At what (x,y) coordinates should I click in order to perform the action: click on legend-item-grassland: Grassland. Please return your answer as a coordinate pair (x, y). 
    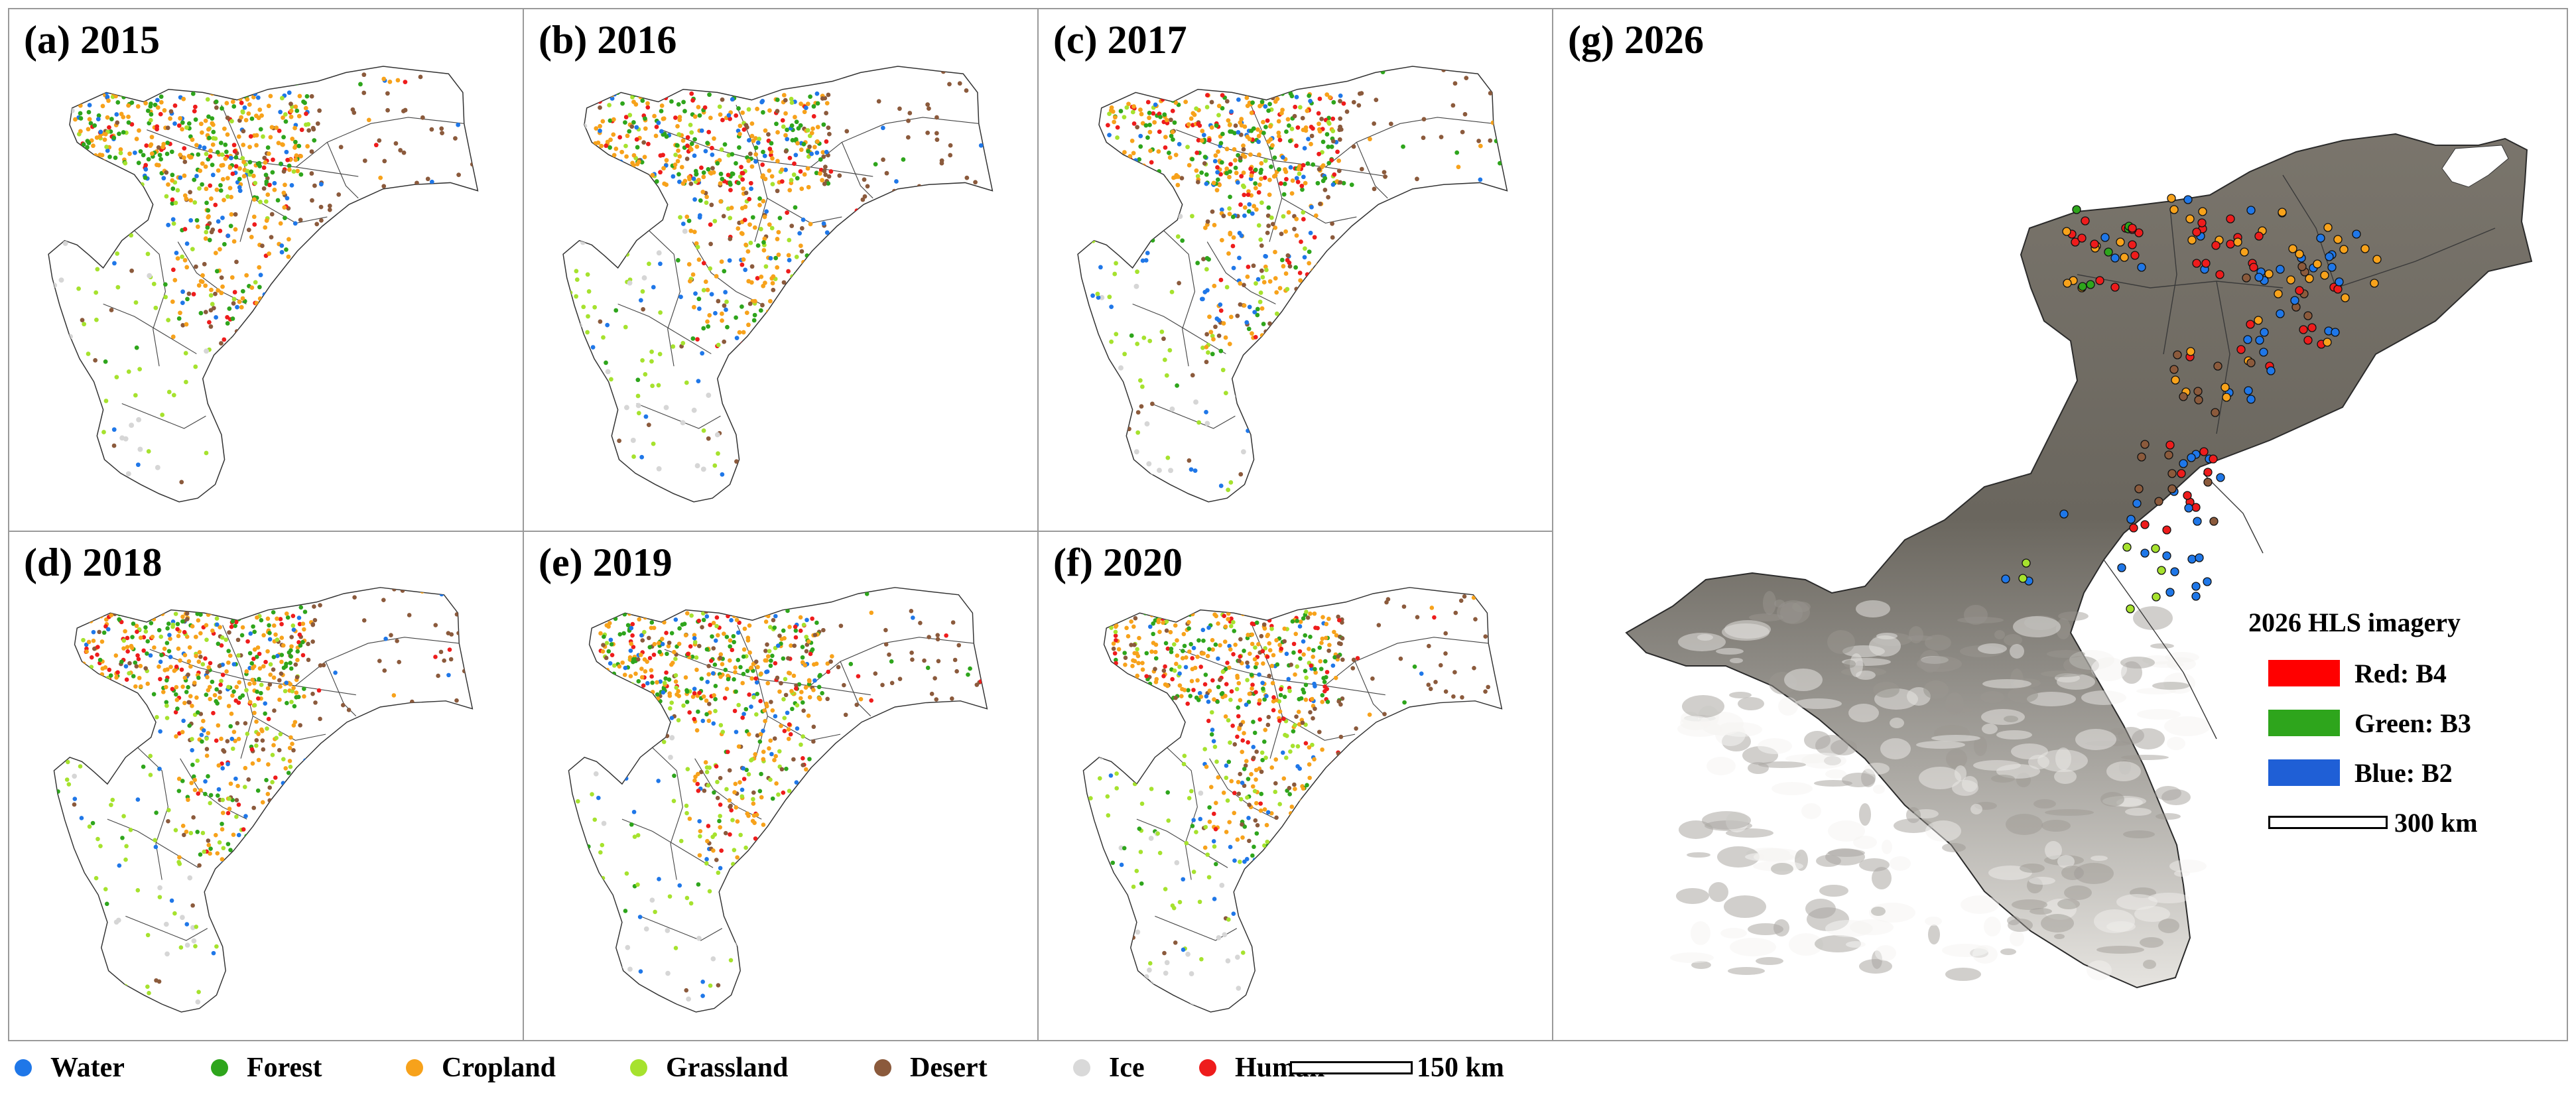
    Looking at the image, I should click on (709, 1068).